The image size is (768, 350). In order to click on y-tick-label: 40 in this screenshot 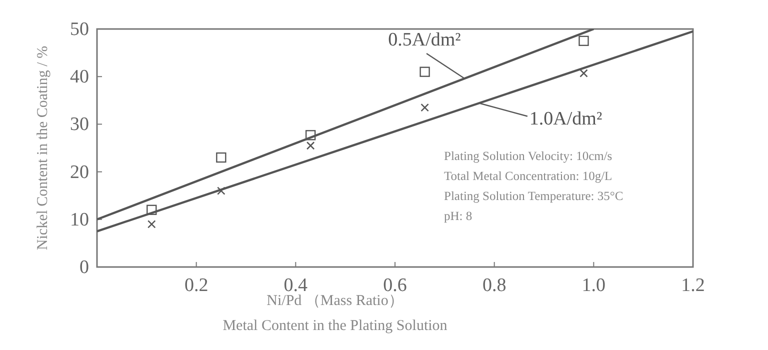, I will do `click(79, 77)`.